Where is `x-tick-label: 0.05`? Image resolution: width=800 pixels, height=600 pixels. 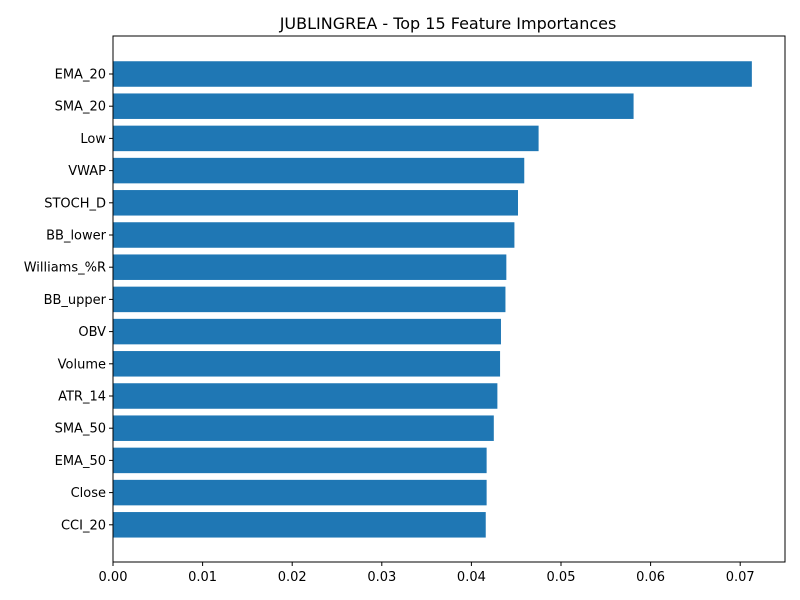 x-tick-label: 0.05 is located at coordinates (561, 577).